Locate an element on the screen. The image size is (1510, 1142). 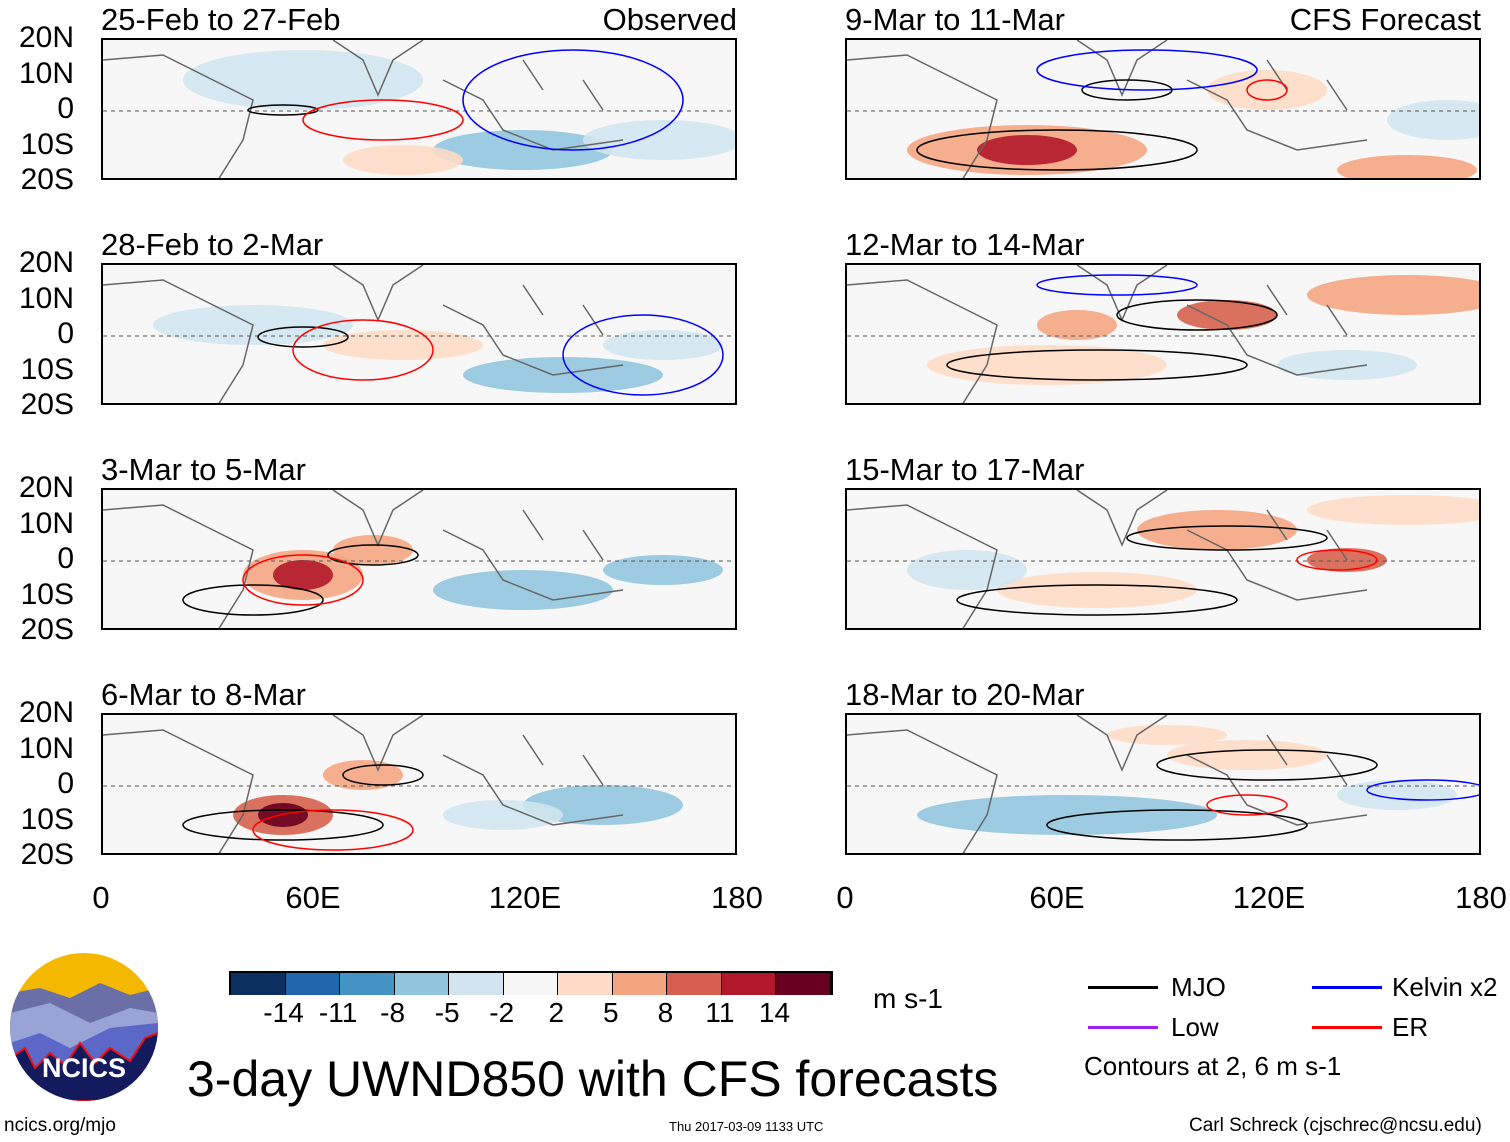
colorbar is located at coordinates (531, 983).